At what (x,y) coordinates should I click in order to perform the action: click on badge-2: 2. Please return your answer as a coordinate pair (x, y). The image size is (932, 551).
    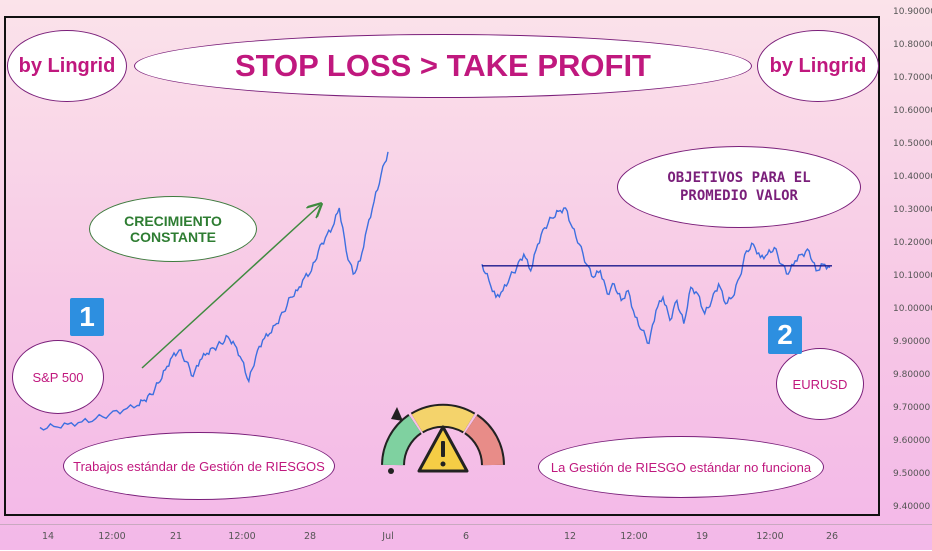
    Looking at the image, I should click on (785, 335).